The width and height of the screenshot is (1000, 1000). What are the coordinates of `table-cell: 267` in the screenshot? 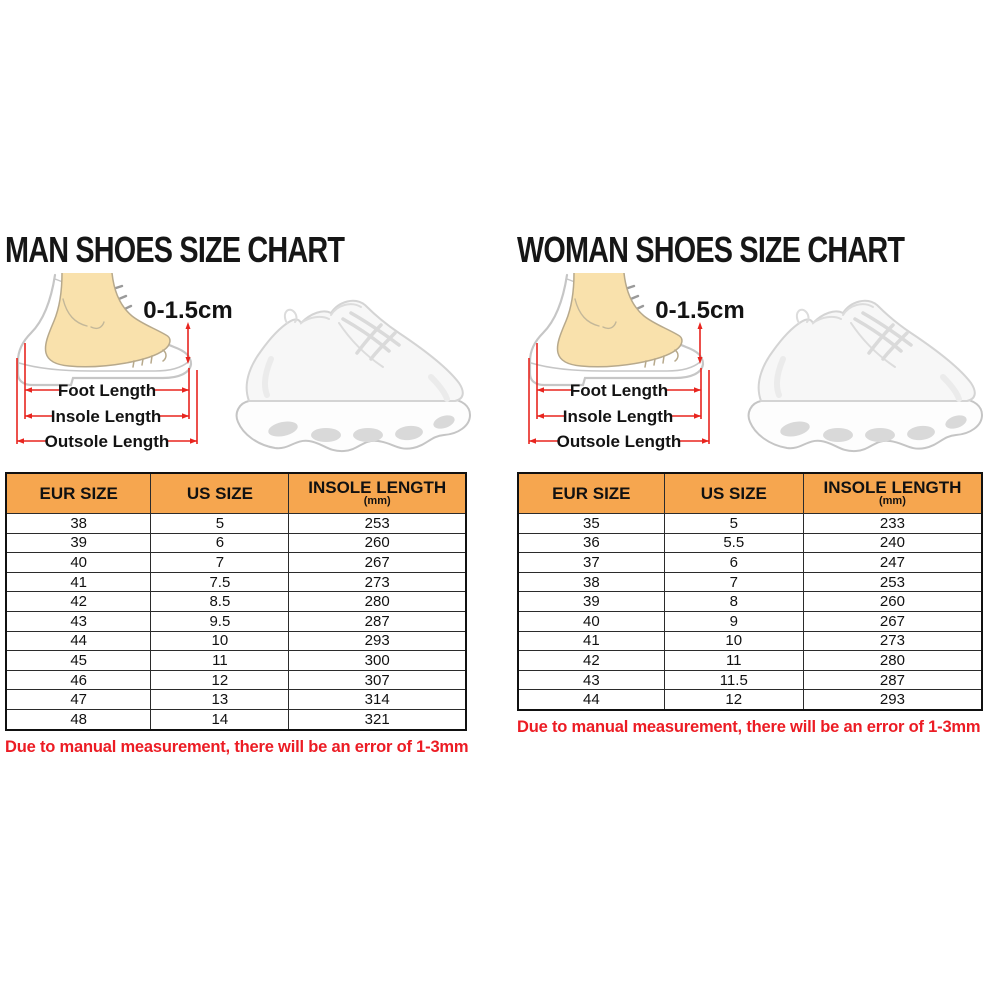 It's located at (892, 621).